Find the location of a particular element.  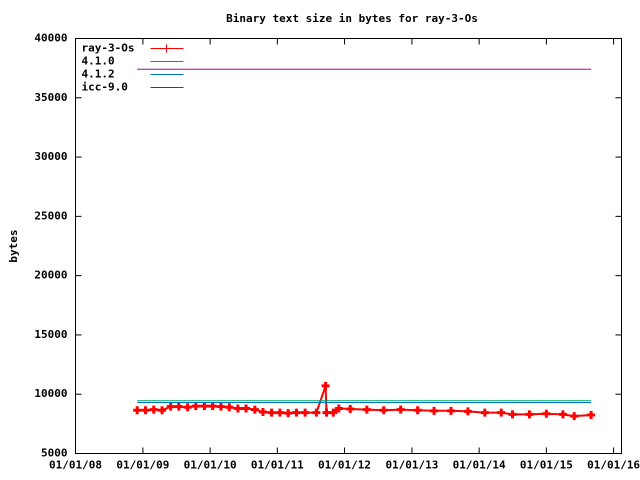

y-tick-label: 5000 is located at coordinates (54, 453).